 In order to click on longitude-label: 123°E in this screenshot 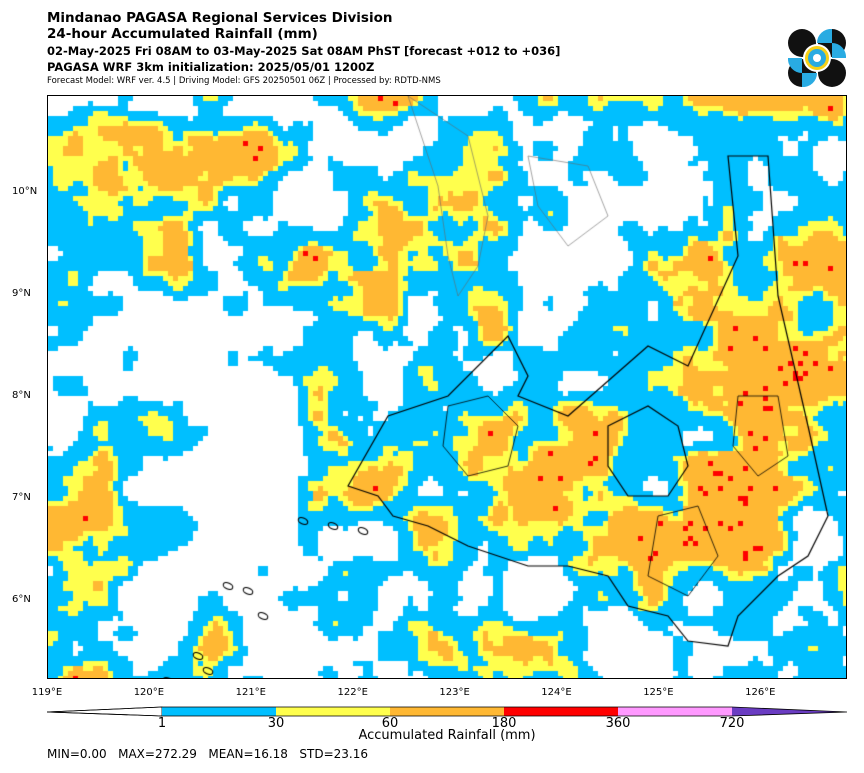, I will do `click(454, 692)`.